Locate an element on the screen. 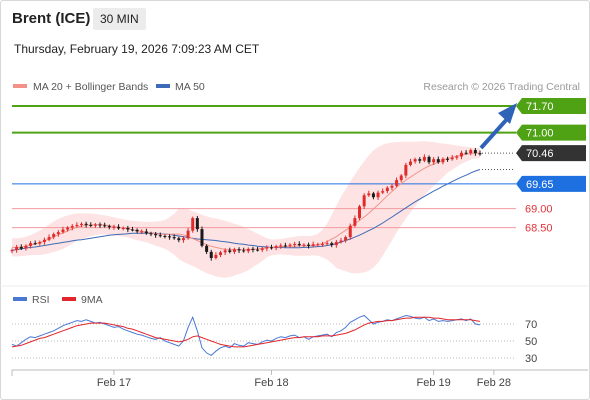  level-label-68.50: 68.50 is located at coordinates (539, 229).